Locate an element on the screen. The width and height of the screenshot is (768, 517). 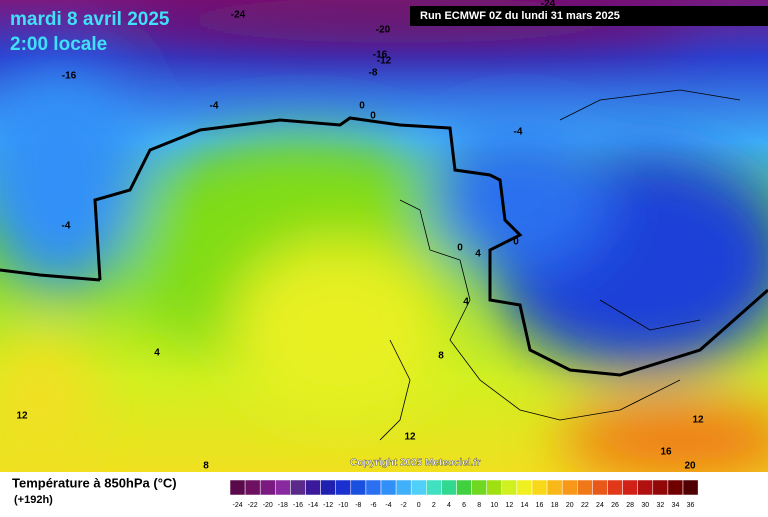
scale-label: 14 is located at coordinates (525, 505).